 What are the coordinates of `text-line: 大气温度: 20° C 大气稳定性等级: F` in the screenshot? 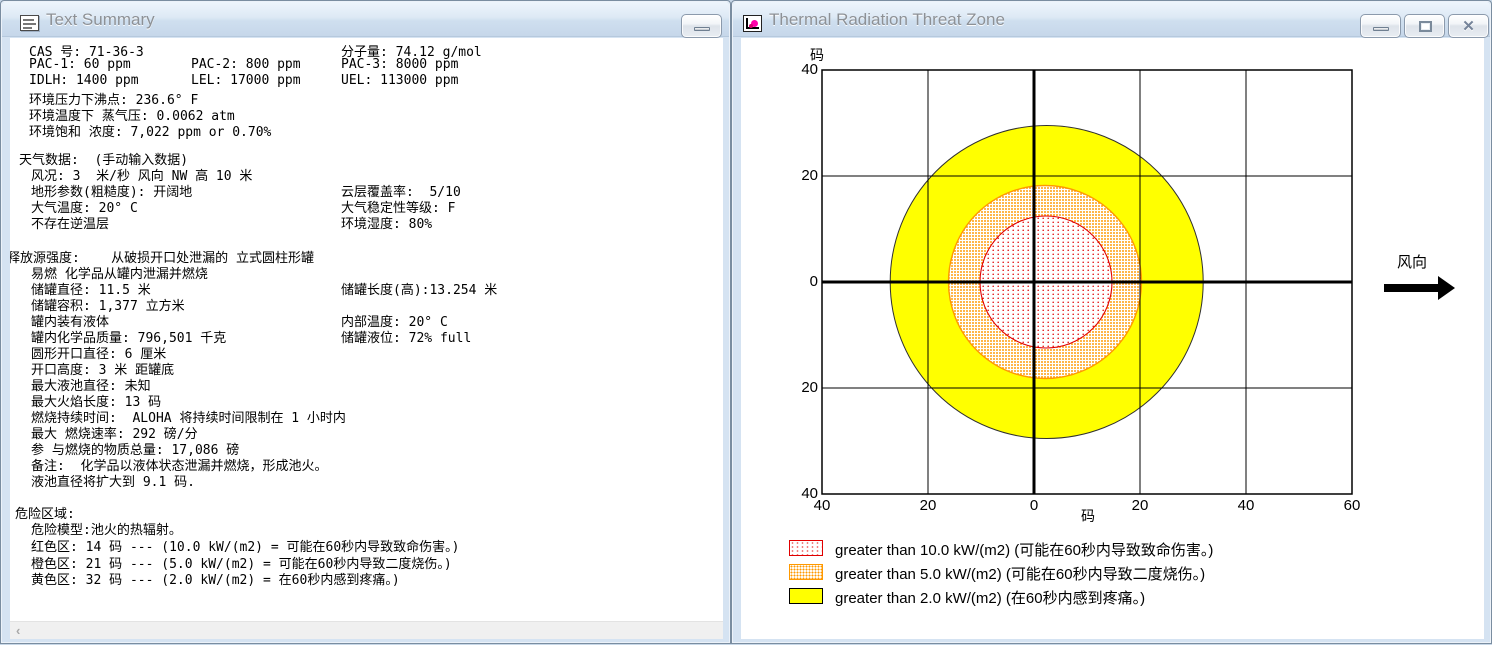 It's located at (366, 206).